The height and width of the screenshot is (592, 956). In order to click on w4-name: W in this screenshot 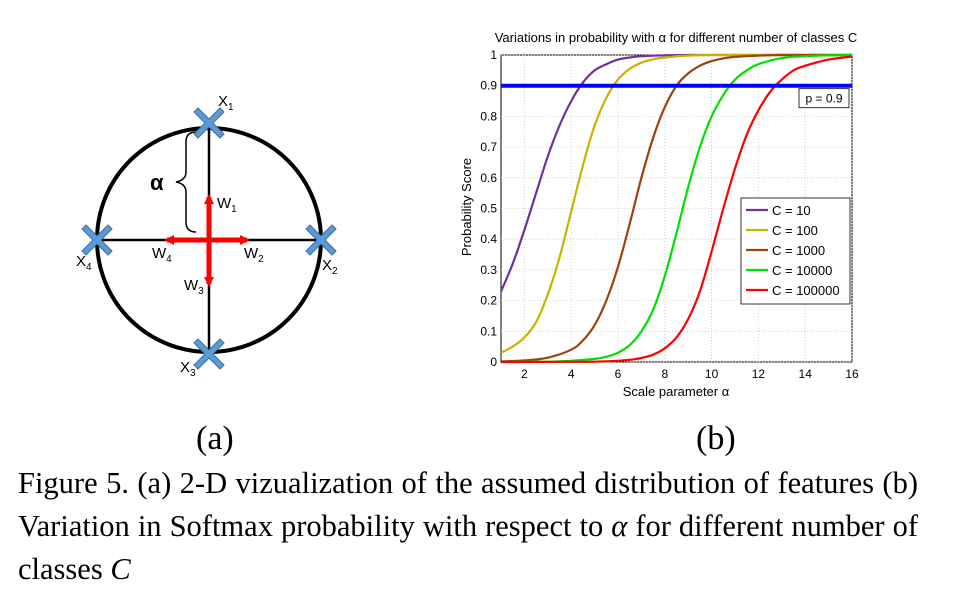, I will do `click(159, 253)`.